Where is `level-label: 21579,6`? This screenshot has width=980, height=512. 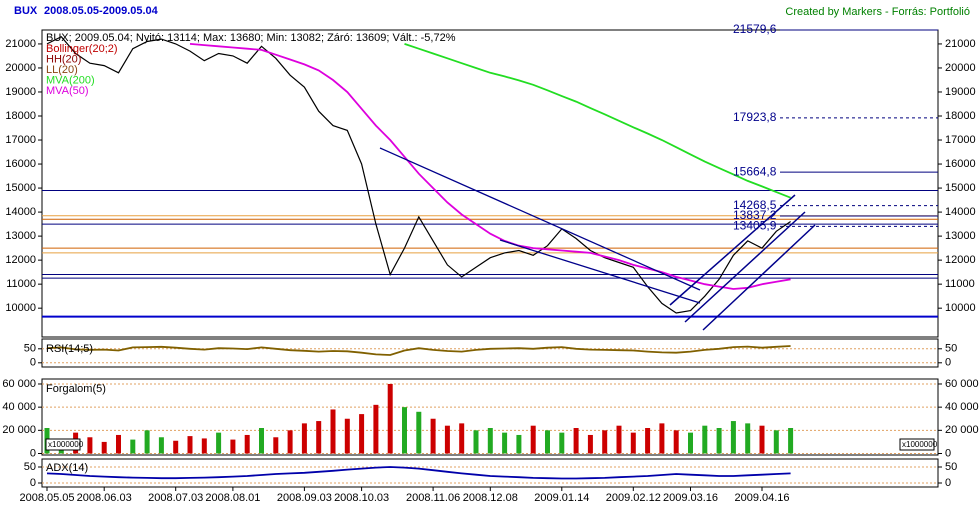 level-label: 21579,6 is located at coordinates (755, 29).